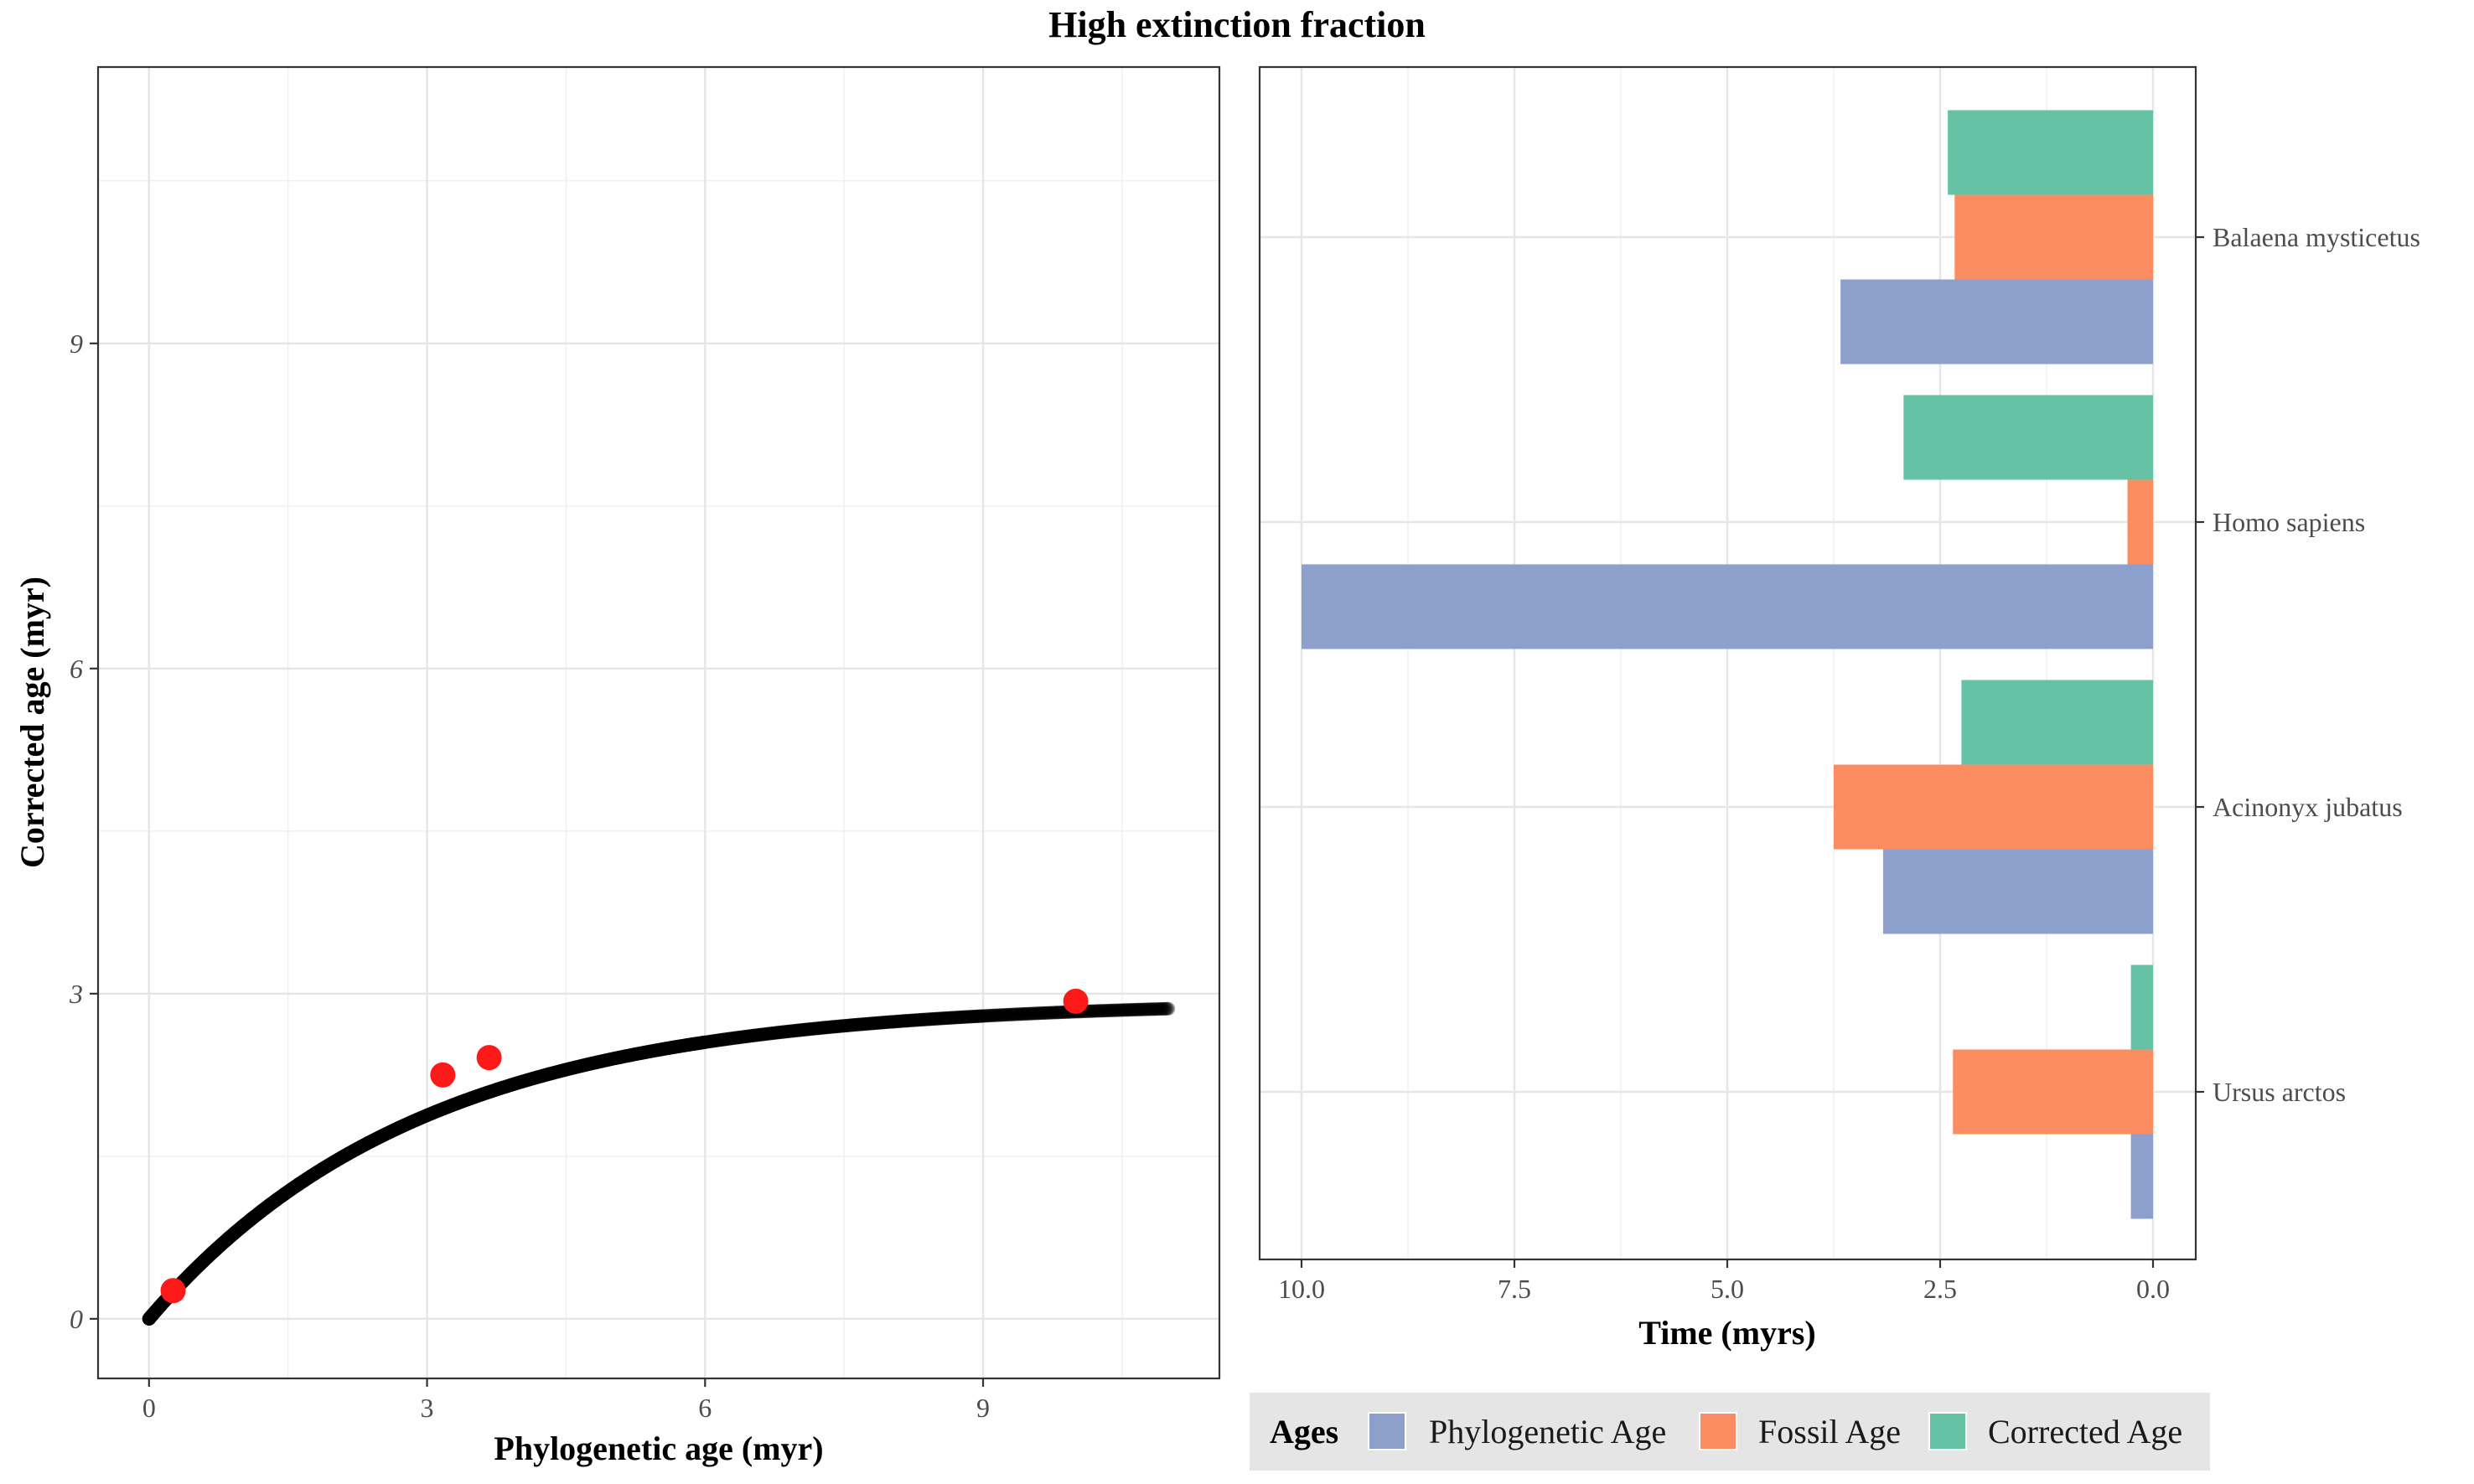 The width and height of the screenshot is (2474, 1484). What do you see at coordinates (659, 1449) in the screenshot?
I see `scatter-x-axis-label: Phylogenetic age (myr)` at bounding box center [659, 1449].